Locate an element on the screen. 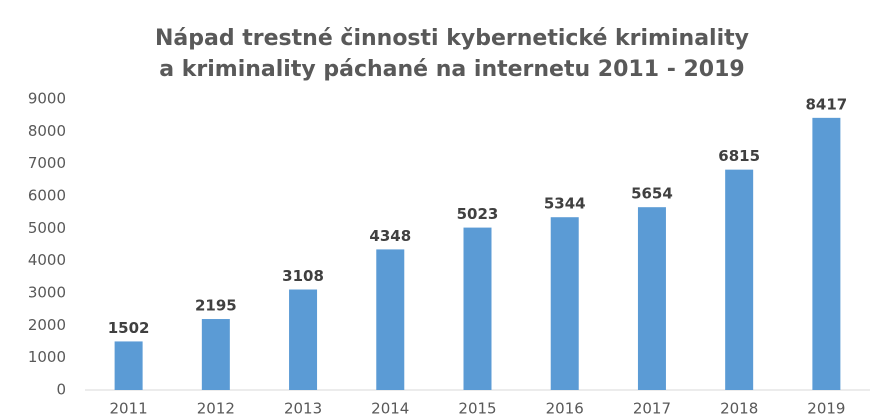 Image resolution: width=876 pixels, height=419 pixels. value-label: 3108 is located at coordinates (303, 276).